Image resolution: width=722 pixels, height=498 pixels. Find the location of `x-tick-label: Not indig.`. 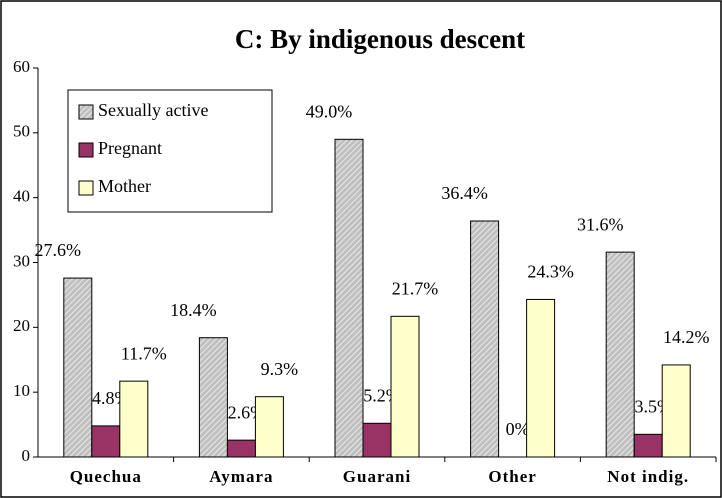

x-tick-label: Not indig. is located at coordinates (648, 476).